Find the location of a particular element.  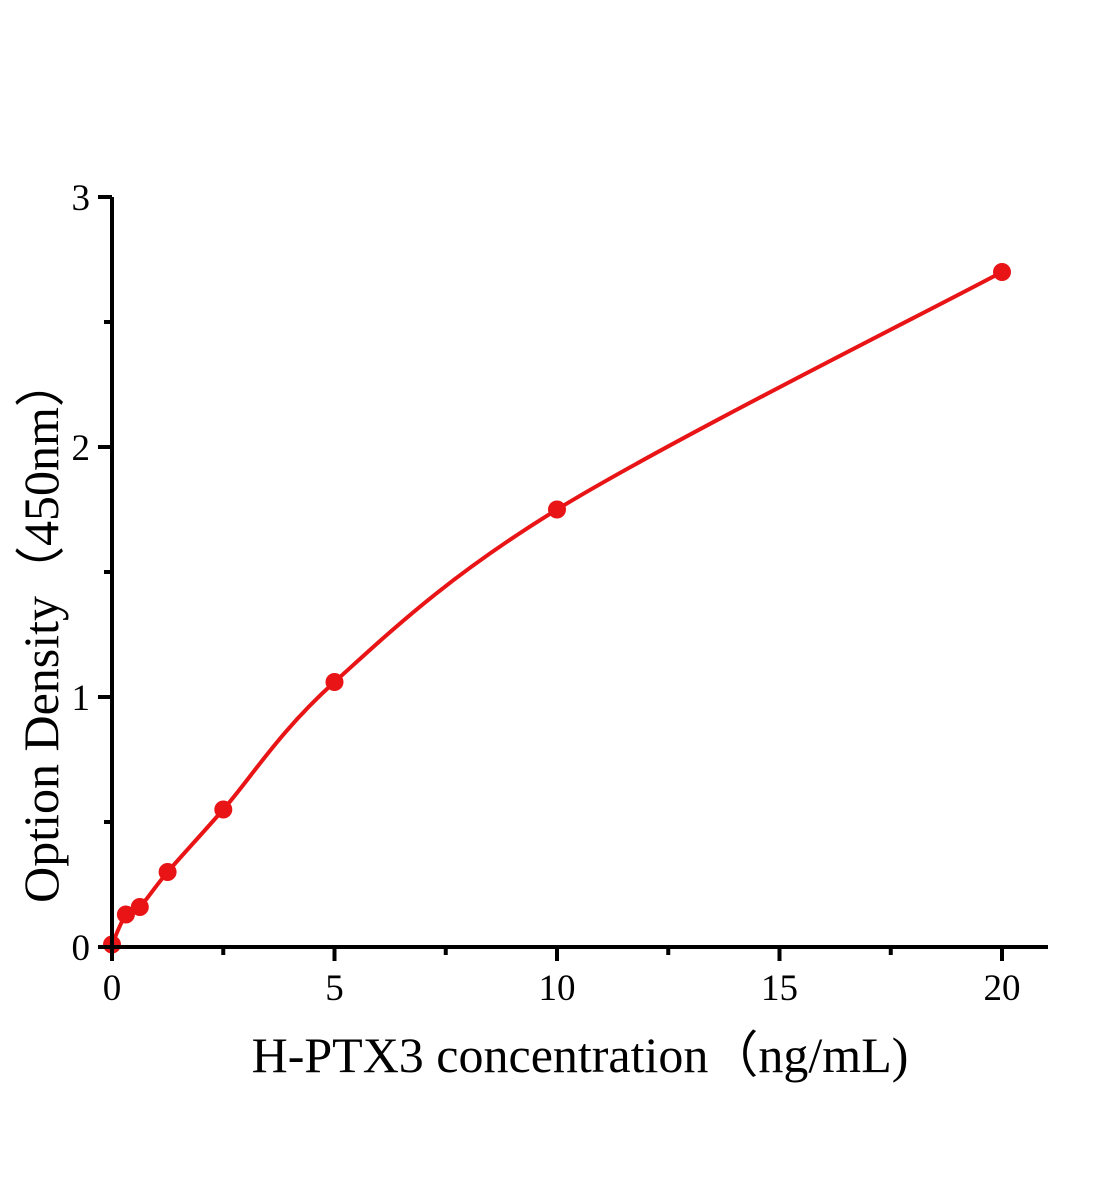

x-tick-label: 20 is located at coordinates (1002, 988).